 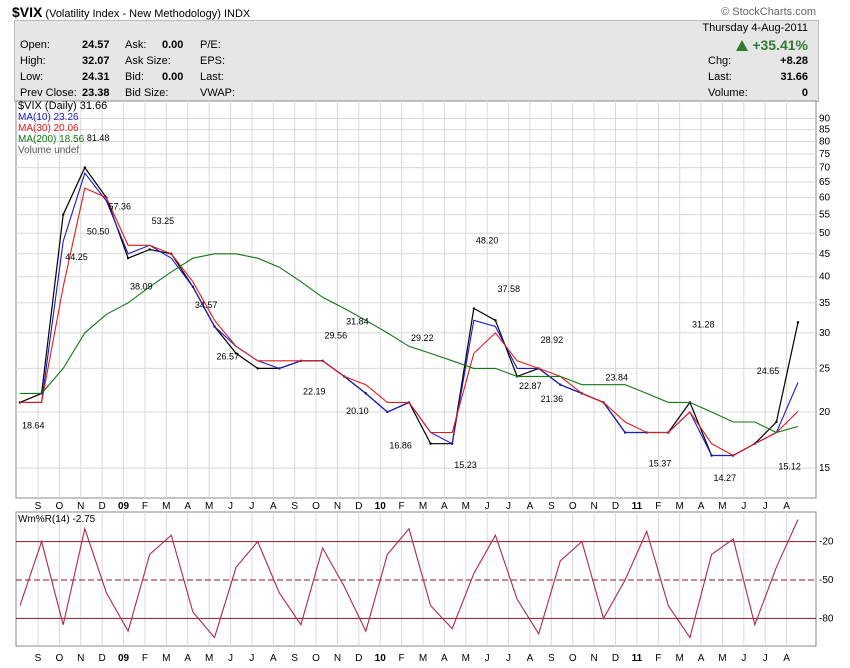 What do you see at coordinates (825, 168) in the screenshot?
I see `price-y-tick-label: 70` at bounding box center [825, 168].